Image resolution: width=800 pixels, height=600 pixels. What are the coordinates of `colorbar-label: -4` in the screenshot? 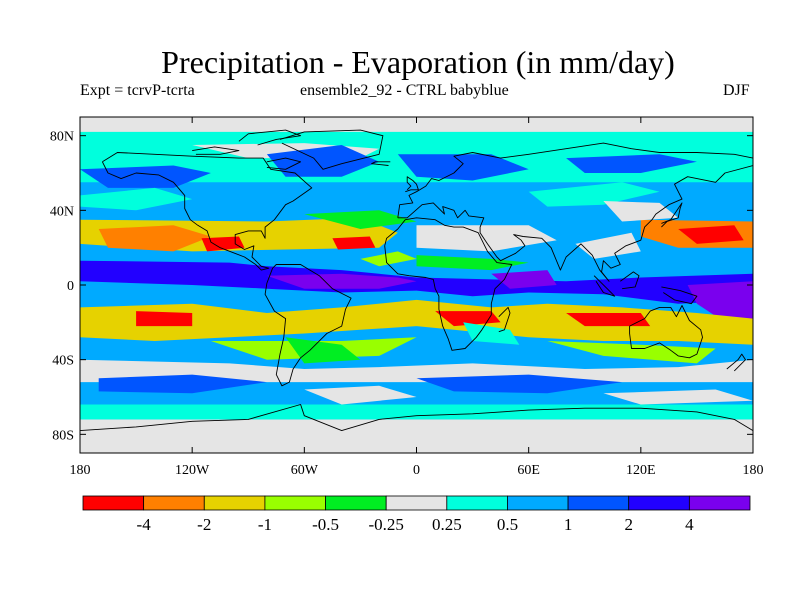 It's located at (144, 524).